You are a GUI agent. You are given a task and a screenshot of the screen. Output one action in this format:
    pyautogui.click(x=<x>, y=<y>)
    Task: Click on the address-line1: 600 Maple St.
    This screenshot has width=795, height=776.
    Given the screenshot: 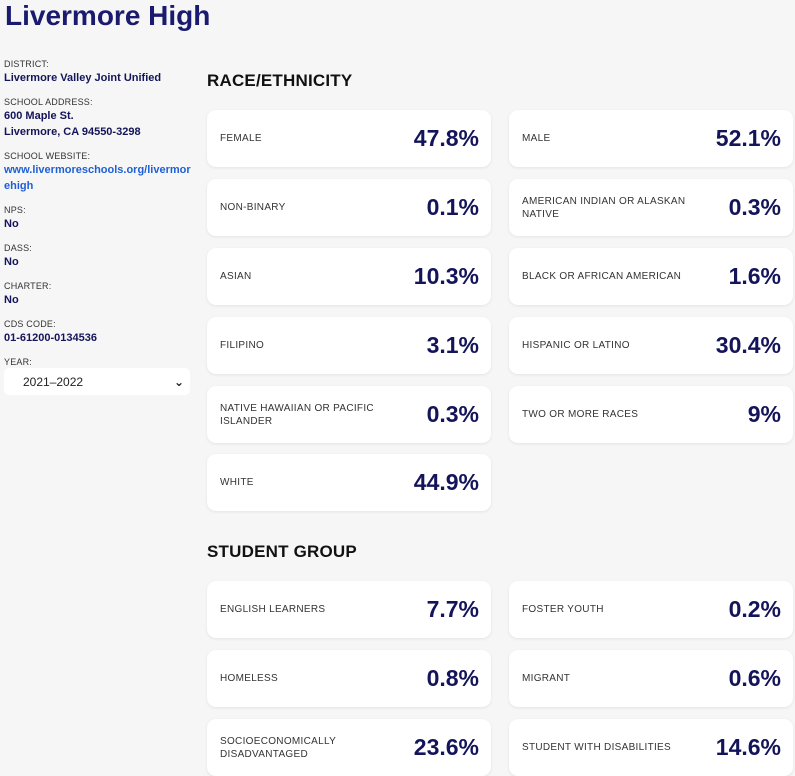 What is the action you would take?
    pyautogui.click(x=39, y=116)
    